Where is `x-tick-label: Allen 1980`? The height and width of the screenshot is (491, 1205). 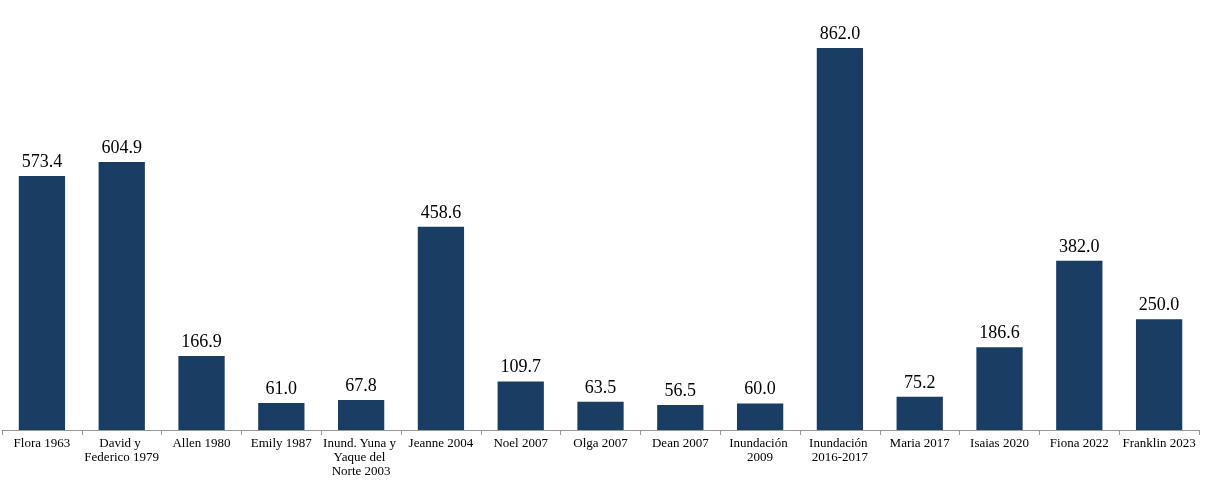
x-tick-label: Allen 1980 is located at coordinates (201, 442).